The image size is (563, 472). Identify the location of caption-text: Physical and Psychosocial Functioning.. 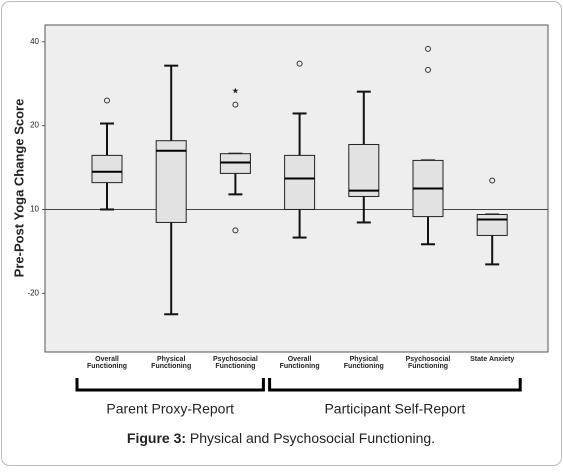
(310, 438).